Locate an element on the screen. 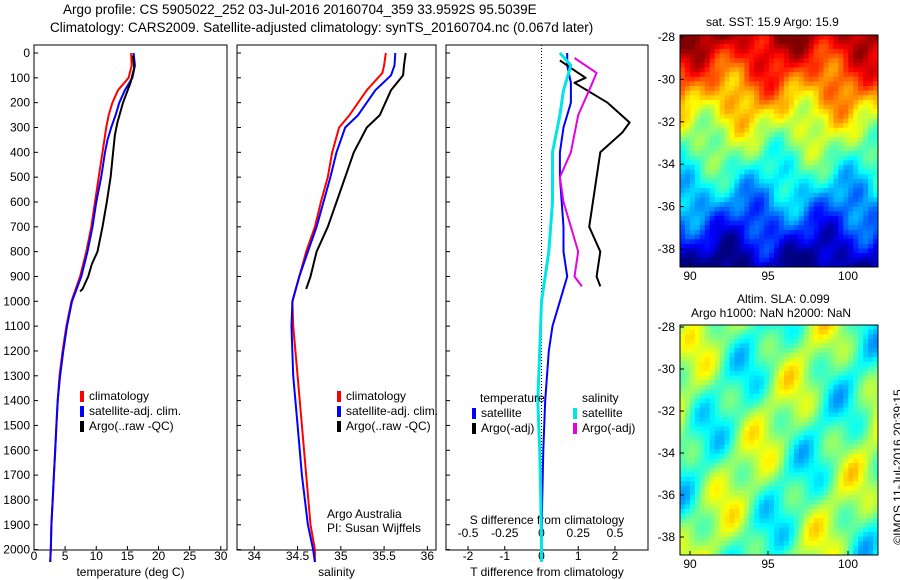 This screenshot has height=580, width=900. map-lon-label: 90 is located at coordinates (690, 564).